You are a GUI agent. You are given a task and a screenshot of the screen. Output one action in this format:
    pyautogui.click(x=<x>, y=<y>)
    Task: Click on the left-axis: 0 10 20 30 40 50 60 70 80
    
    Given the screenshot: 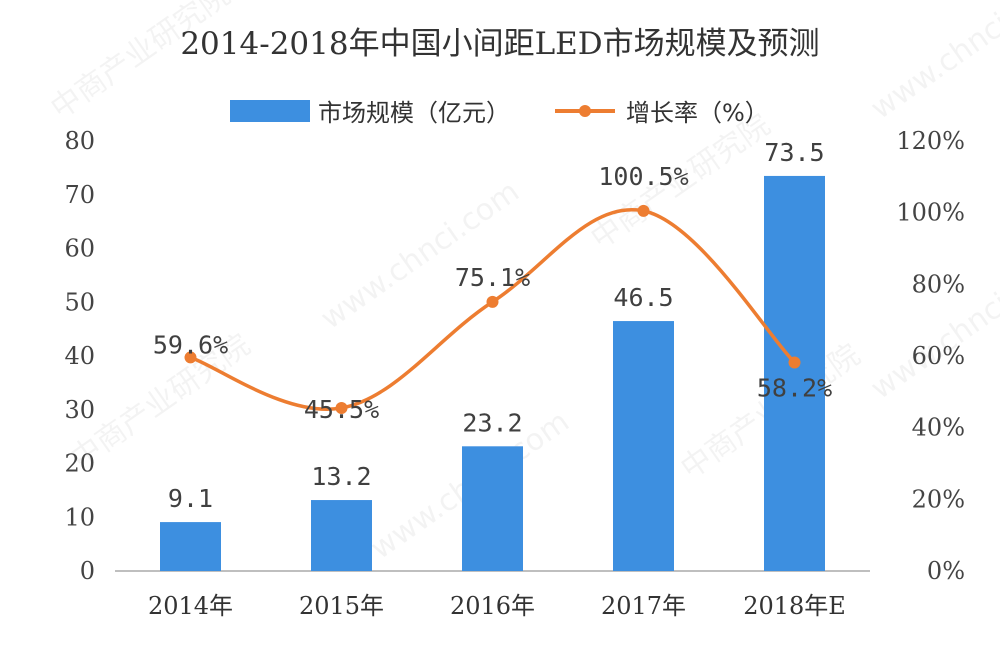 What is the action you would take?
    pyautogui.click(x=79, y=356)
    